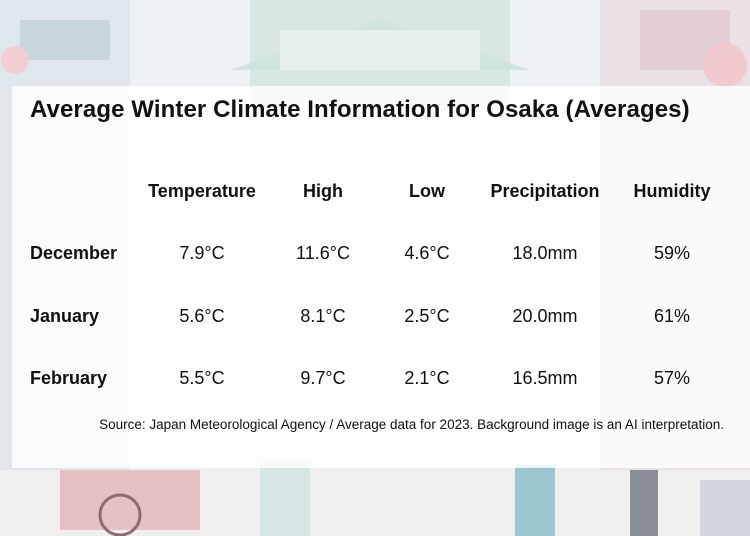 This screenshot has width=750, height=536. What do you see at coordinates (672, 191) in the screenshot?
I see `column-header-humidity: Humidity` at bounding box center [672, 191].